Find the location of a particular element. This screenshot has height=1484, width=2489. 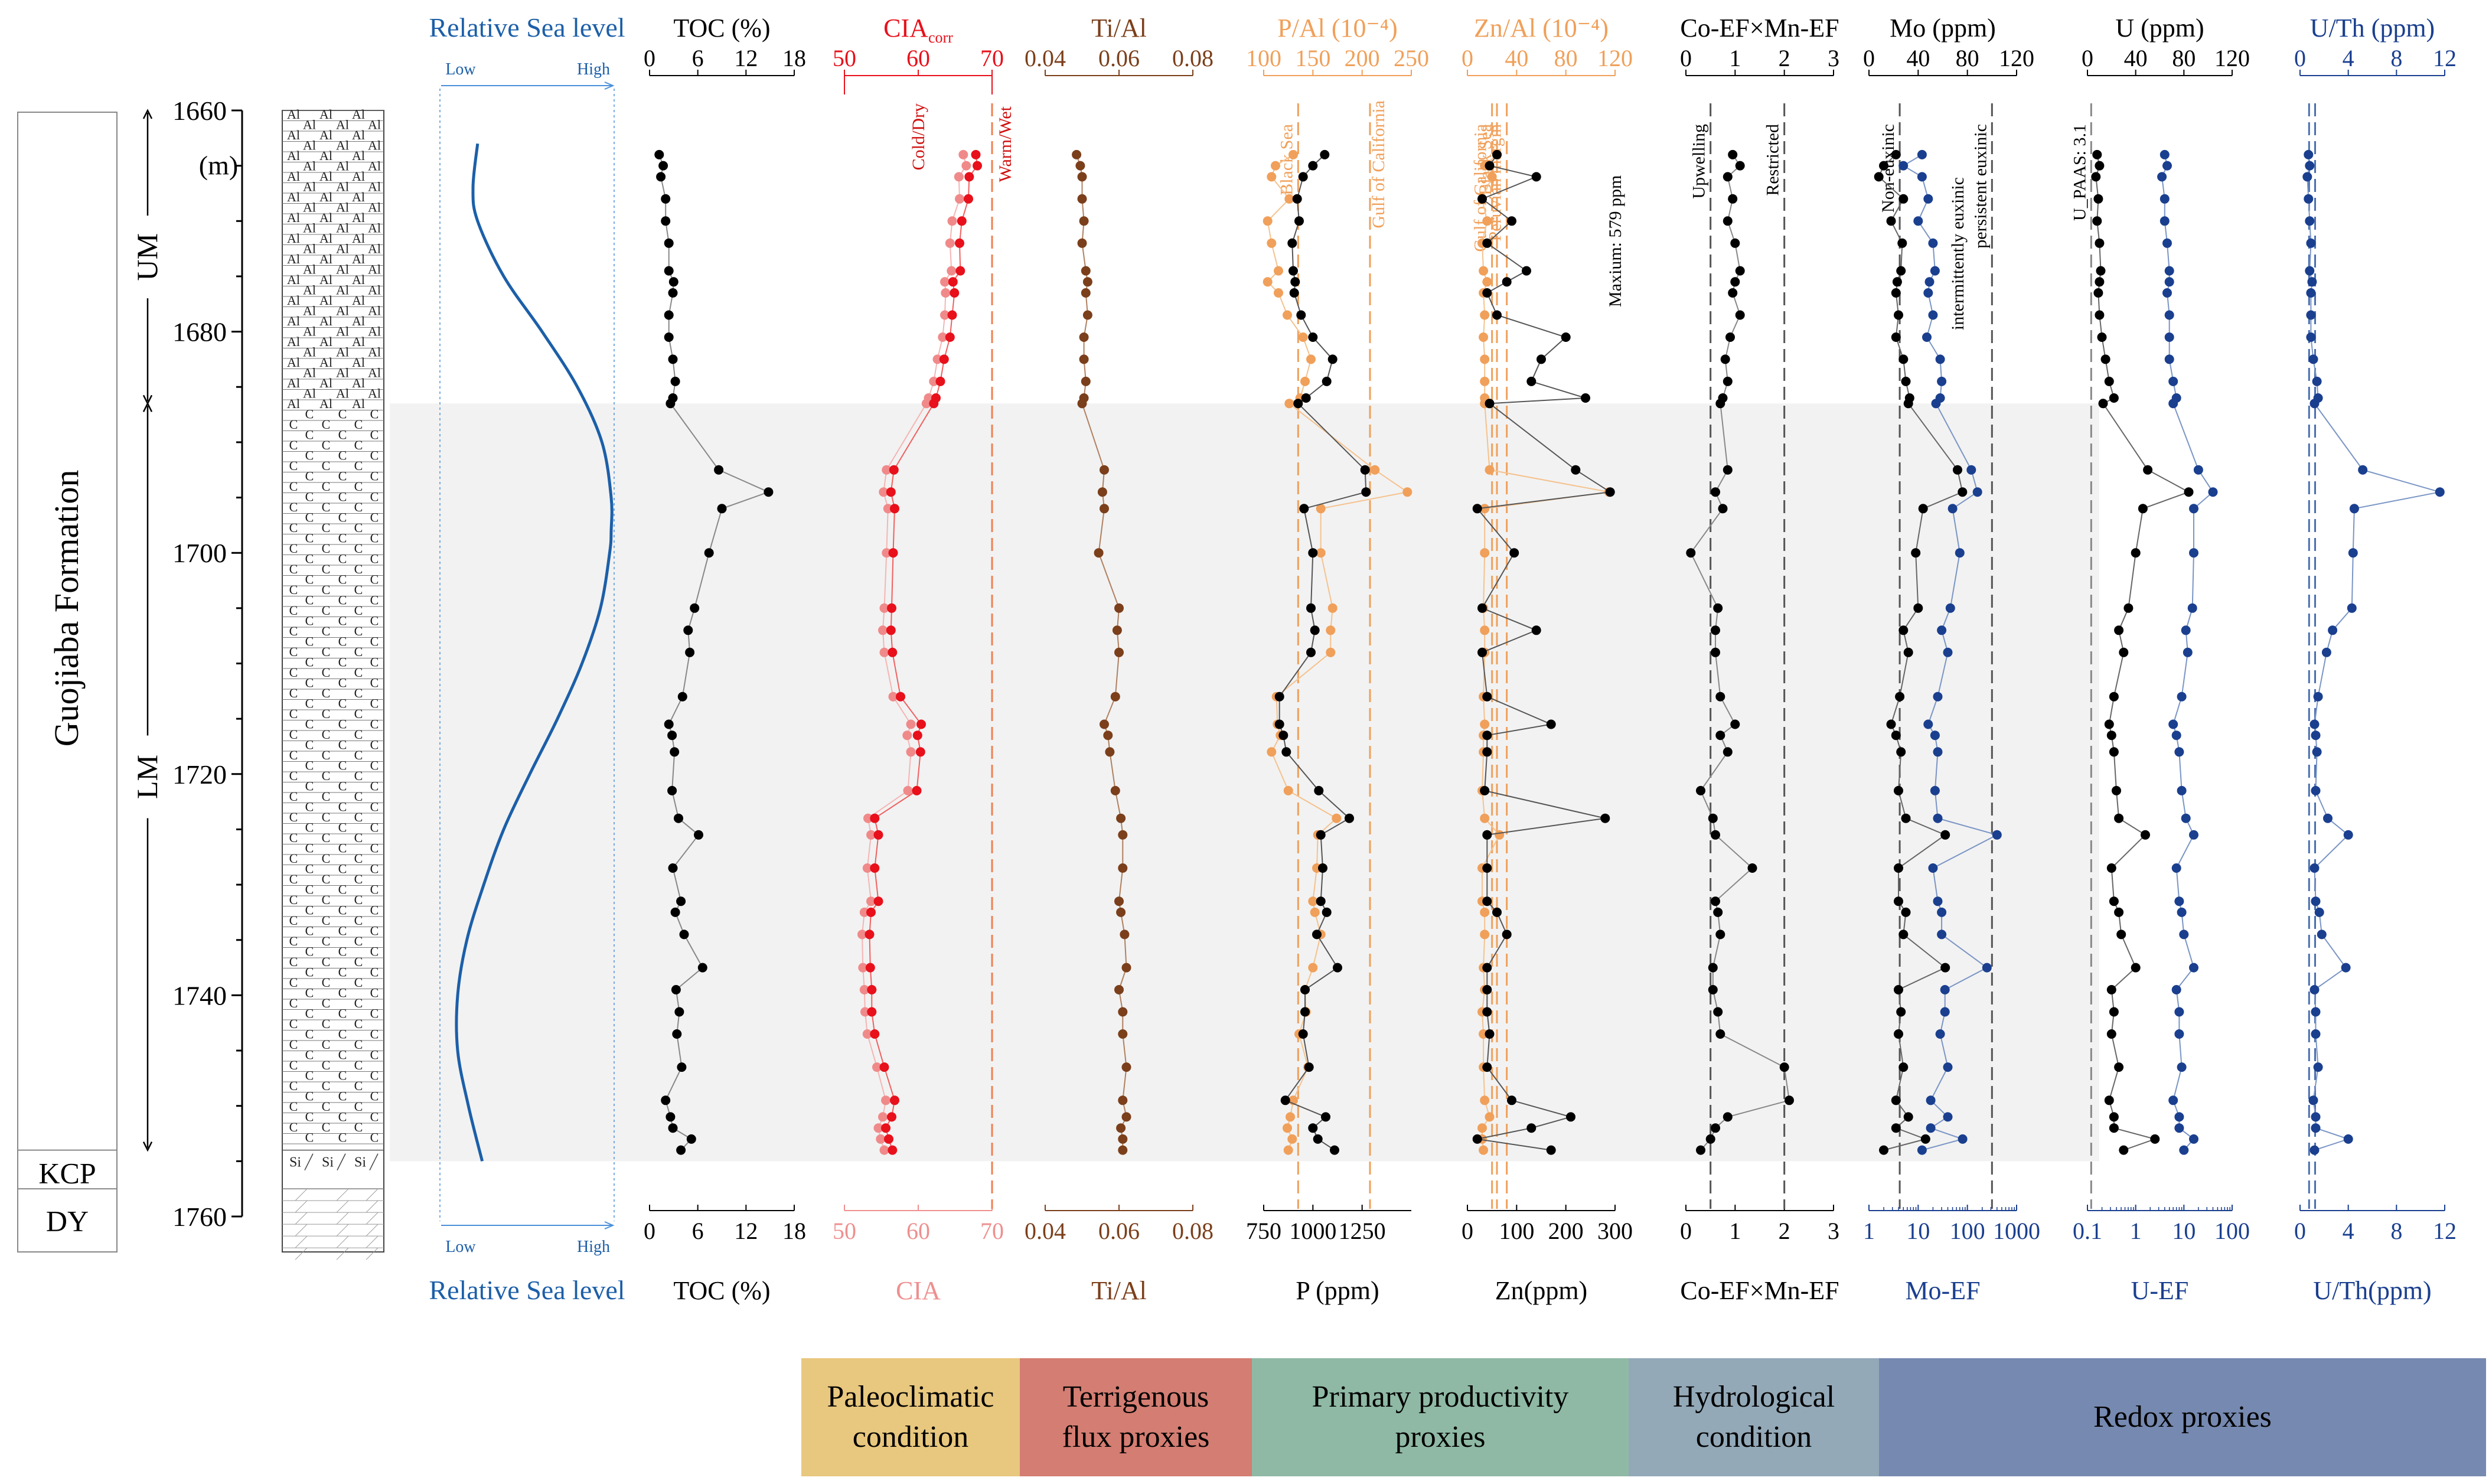

top-tick-label: 0 is located at coordinates (2088, 58).